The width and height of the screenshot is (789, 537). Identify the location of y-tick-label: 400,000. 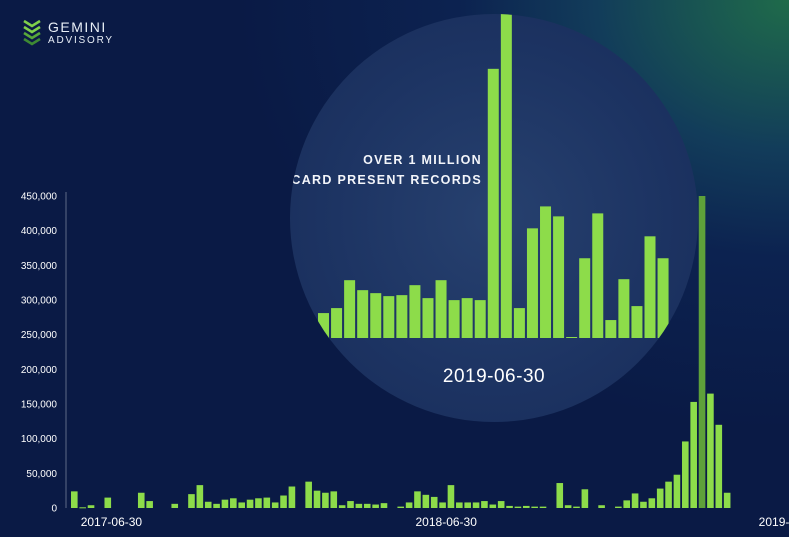
(39, 231).